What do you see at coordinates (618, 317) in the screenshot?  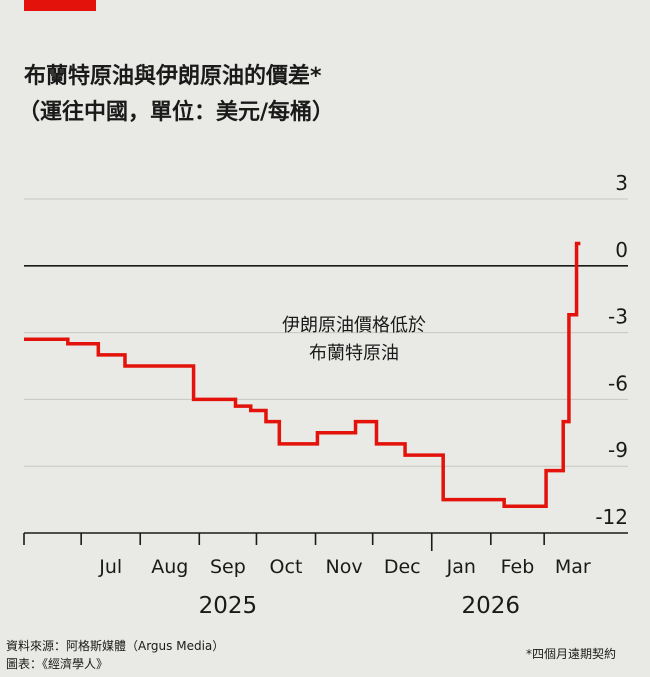 I see `y-tick-label: -3` at bounding box center [618, 317].